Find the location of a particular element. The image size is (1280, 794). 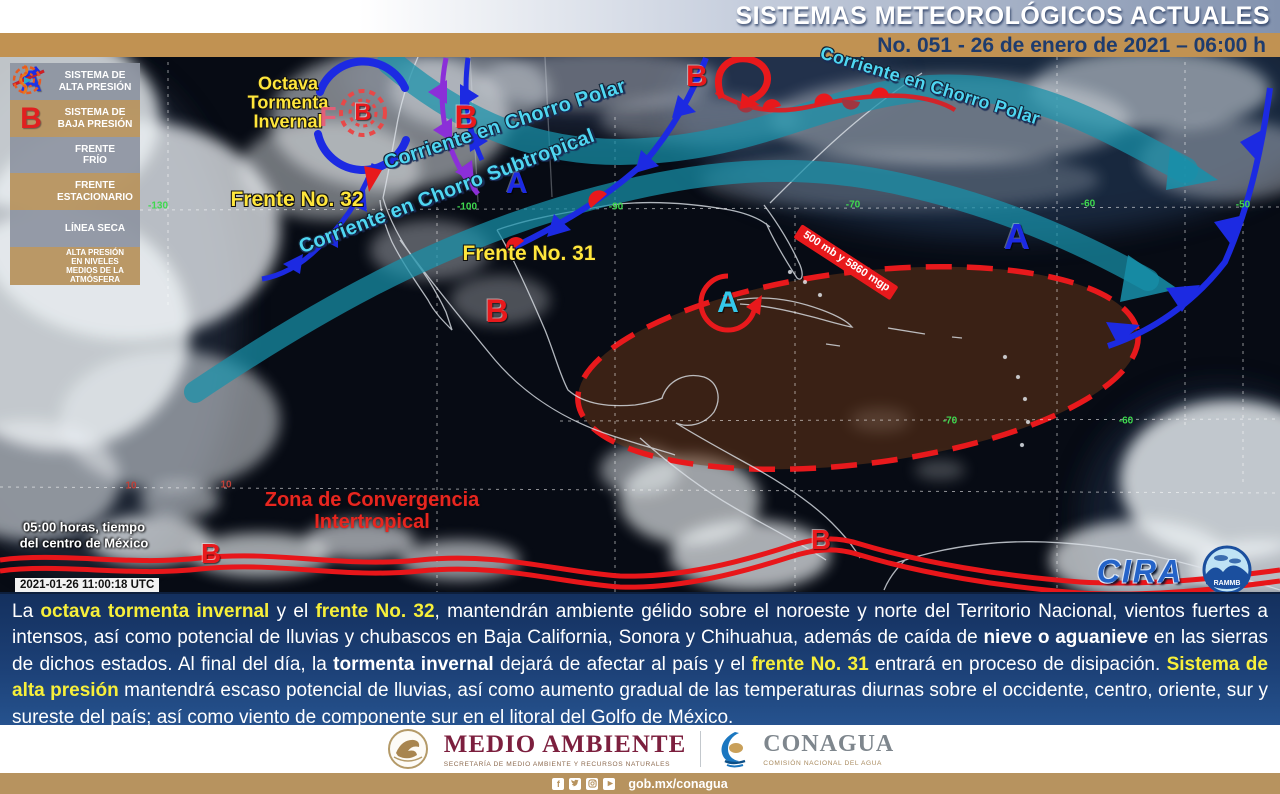

legend-row-cold-front: FRENTE FRÍO is located at coordinates (75, 119).